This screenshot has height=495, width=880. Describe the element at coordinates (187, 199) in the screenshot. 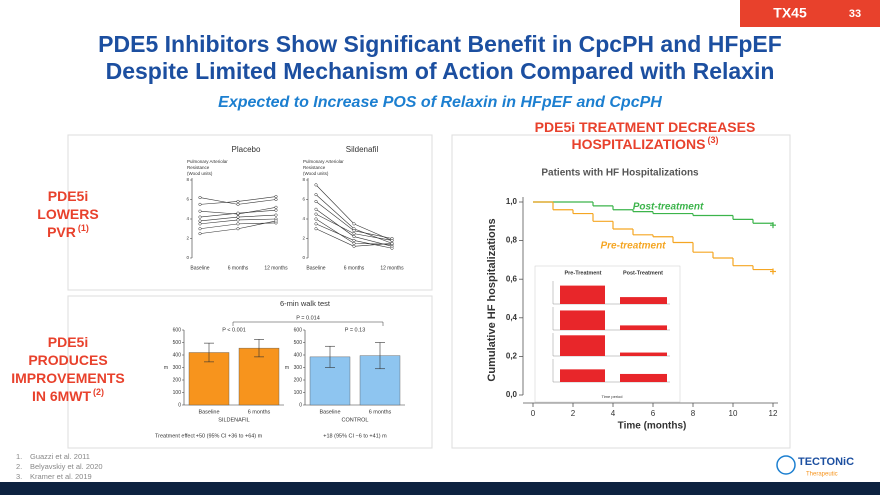

I see `y-tick-label: 6` at that location.